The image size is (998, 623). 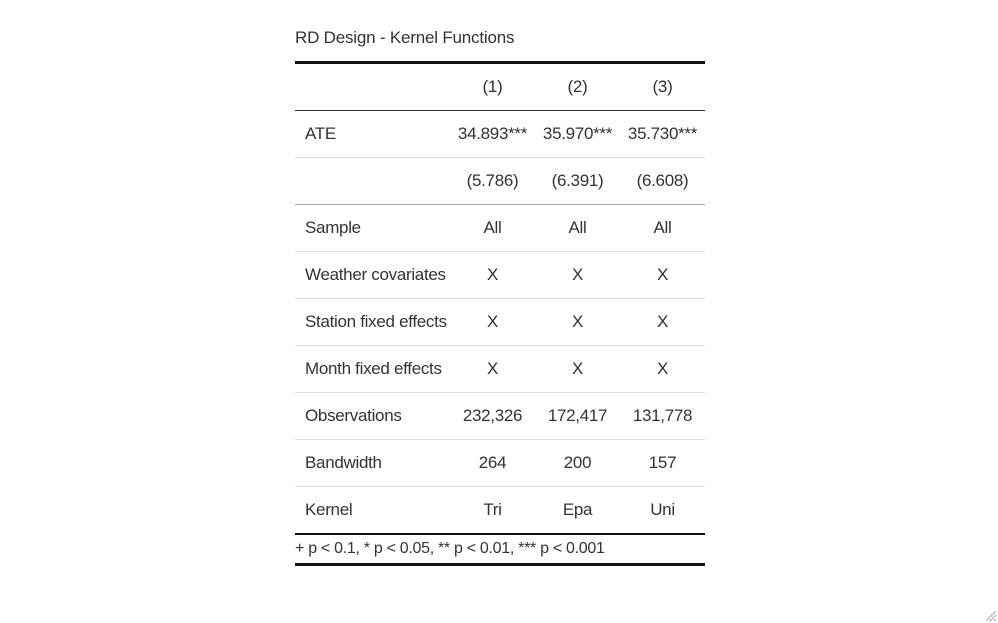 What do you see at coordinates (577, 181) in the screenshot?
I see `cell-value: (6.391)` at bounding box center [577, 181].